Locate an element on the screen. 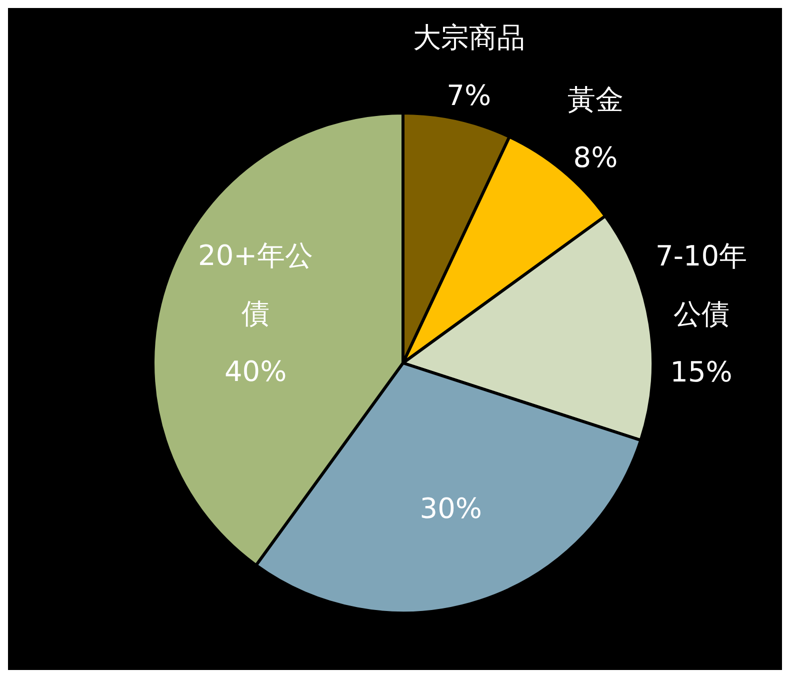 Image resolution: width=790 pixels, height=678 pixels. data-label: 30% is located at coordinates (451, 509).